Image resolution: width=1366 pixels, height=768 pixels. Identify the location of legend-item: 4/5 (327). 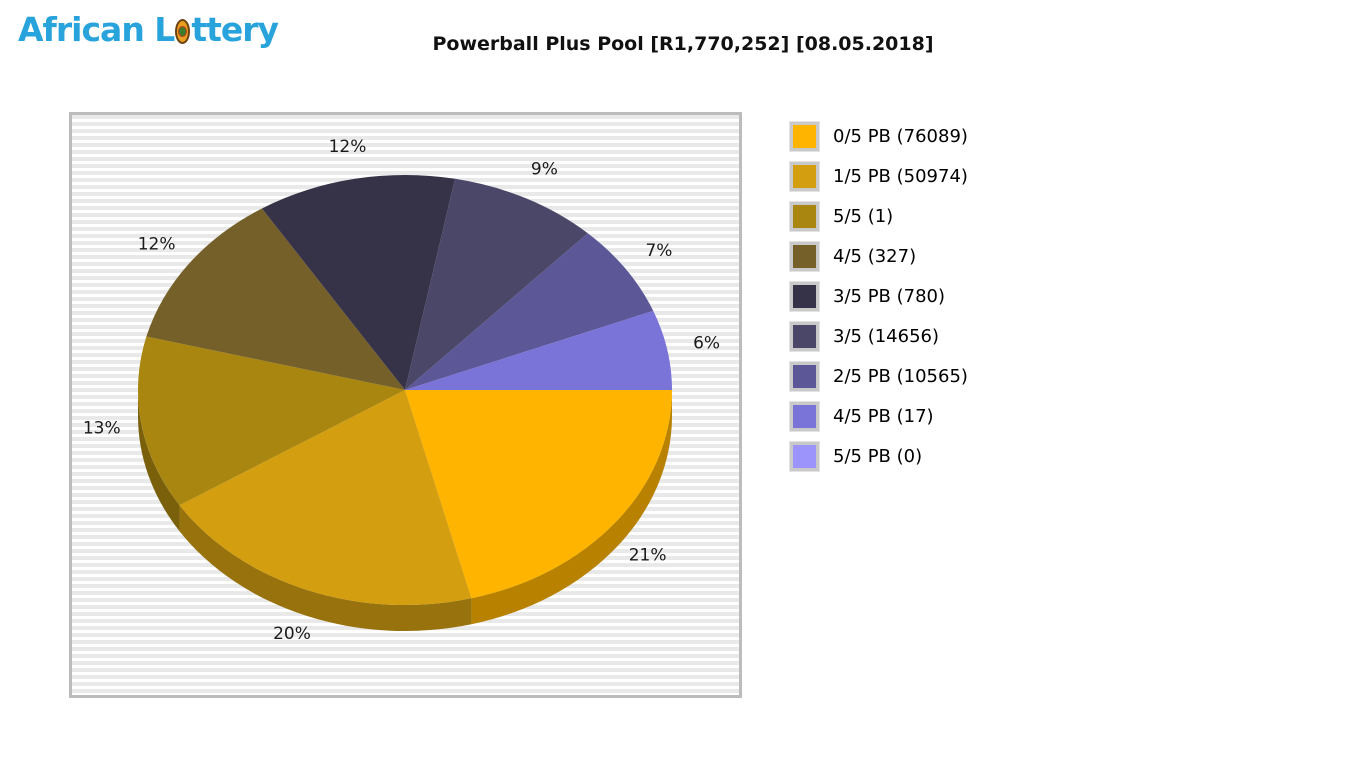
(879, 256).